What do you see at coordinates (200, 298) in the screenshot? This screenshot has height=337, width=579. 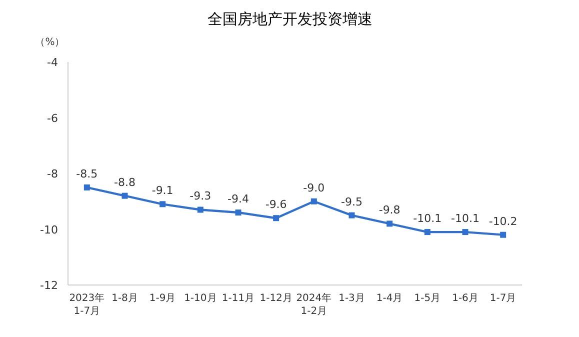 I see `x-tick-label: 1-10月` at bounding box center [200, 298].